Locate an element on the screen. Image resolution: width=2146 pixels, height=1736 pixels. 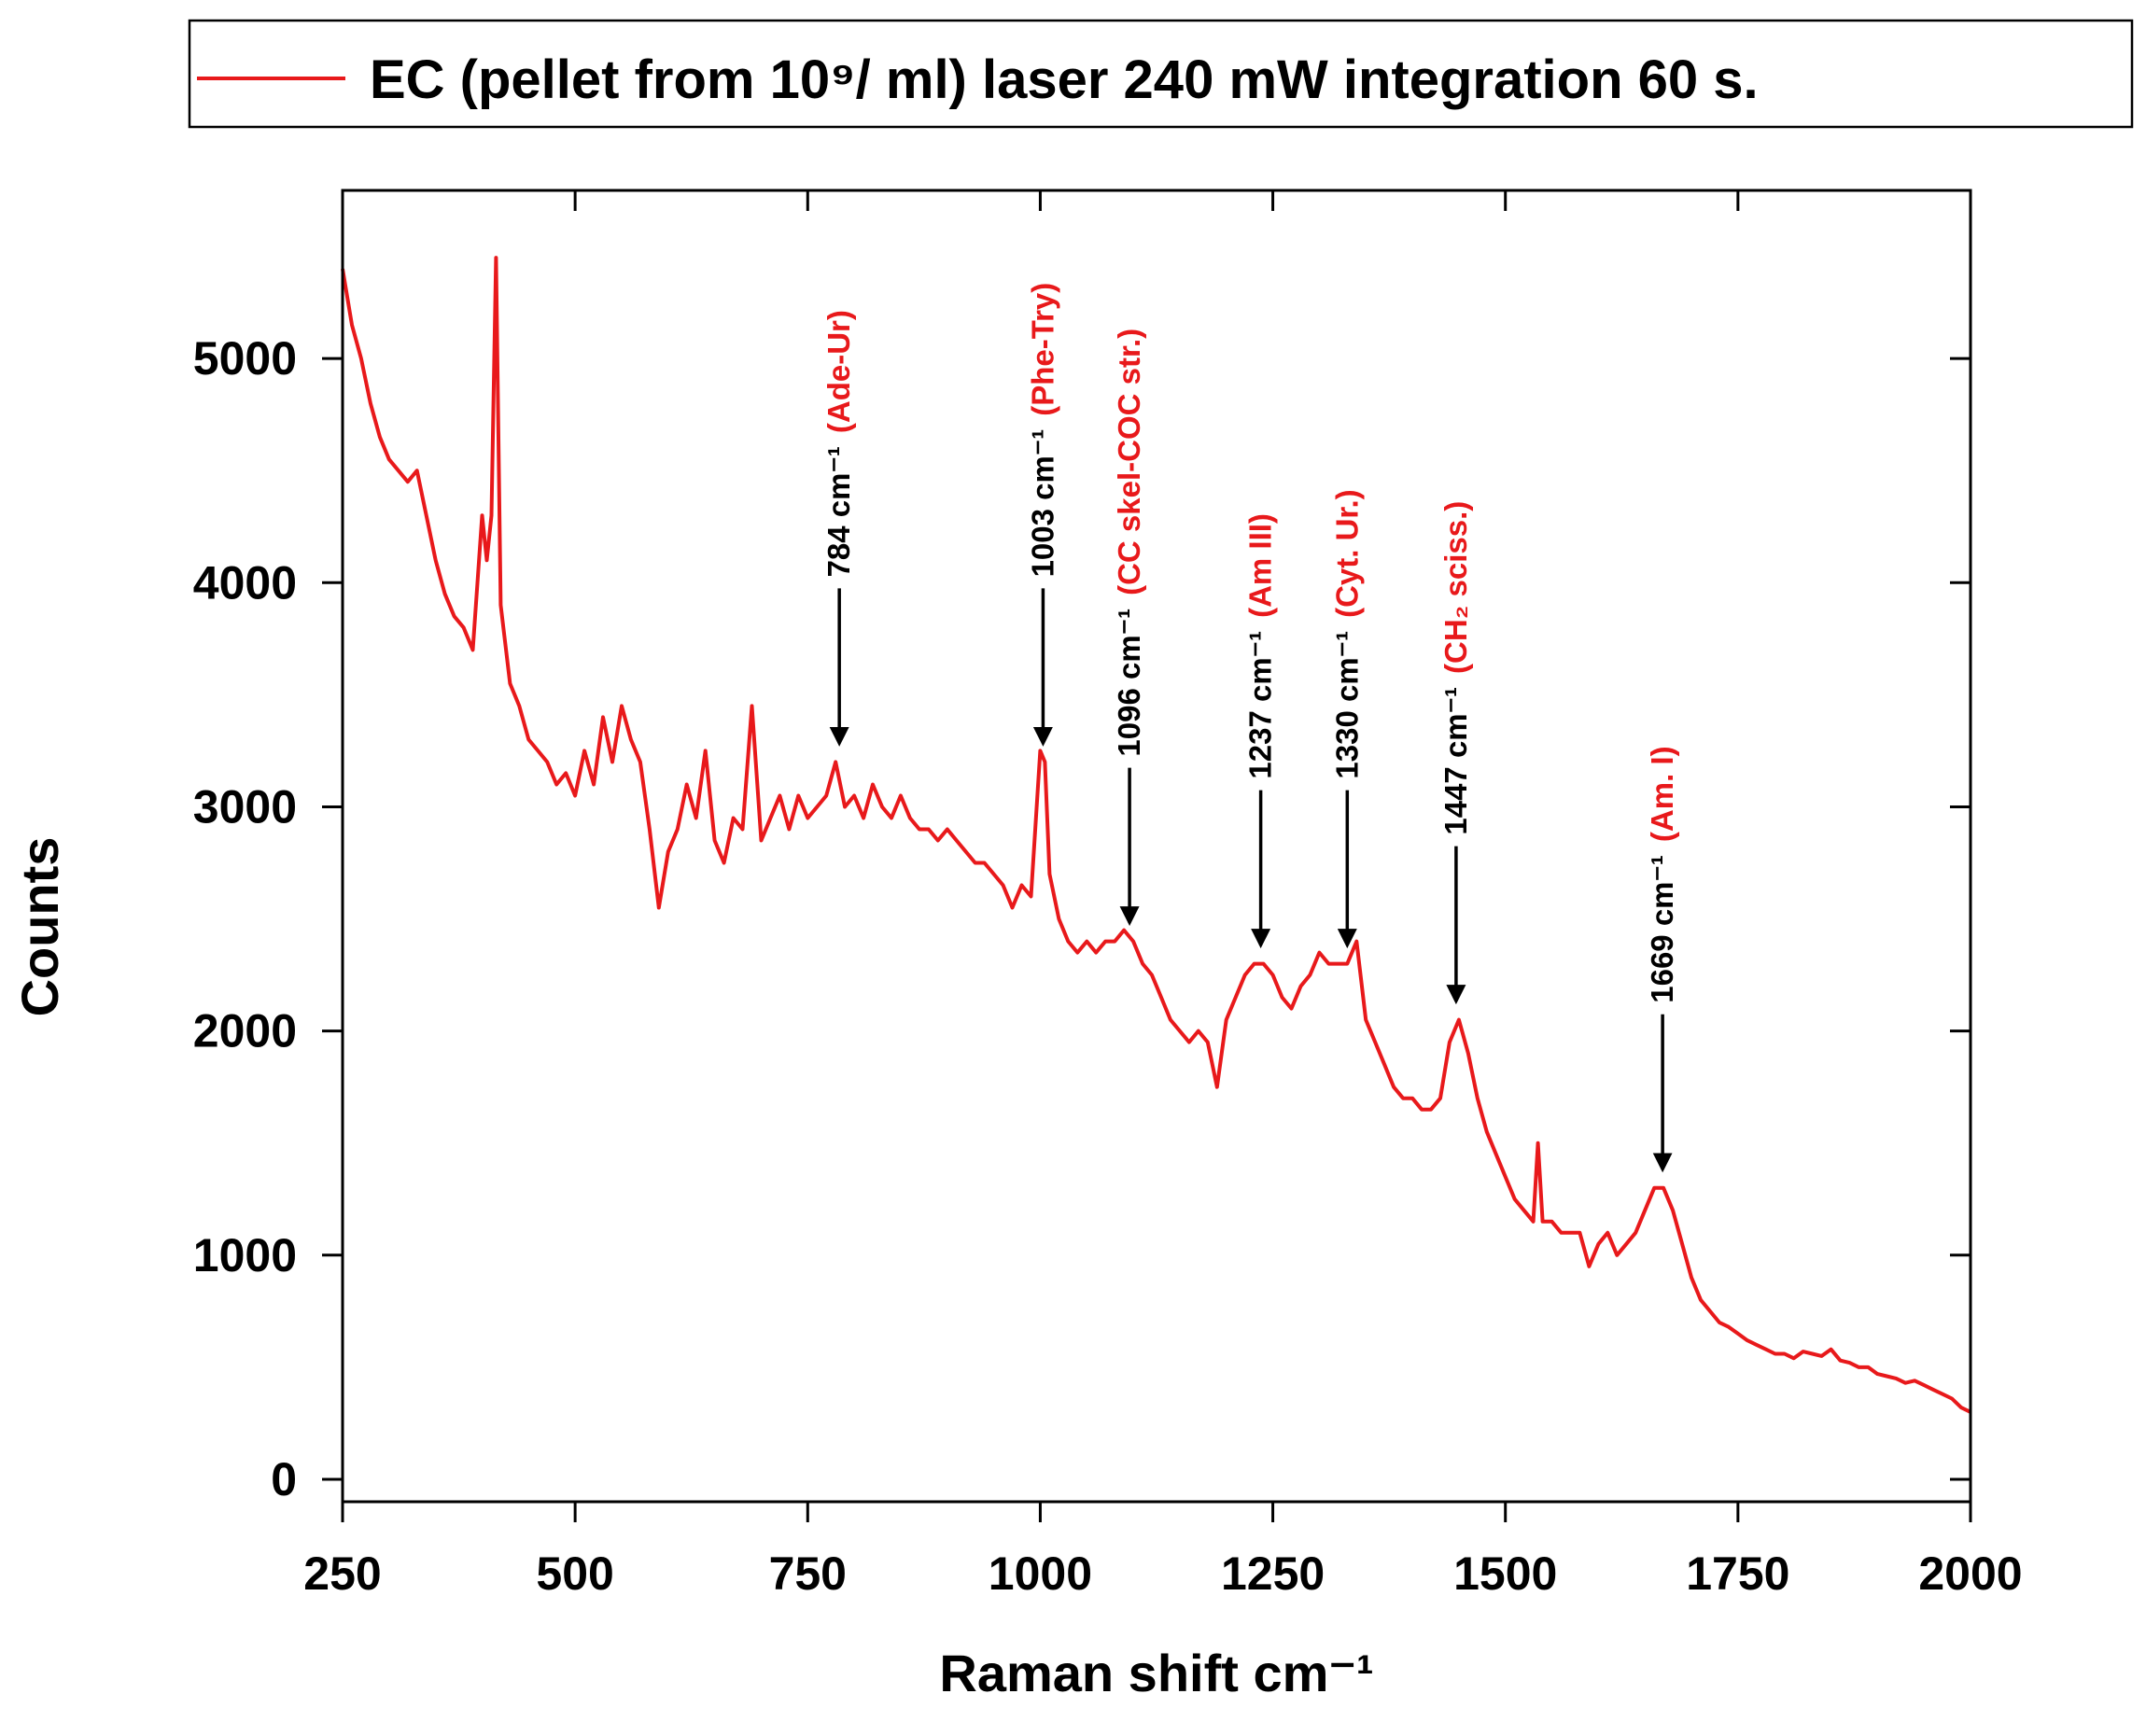
annotation: 1447 cm⁻¹ (CH₂ sciss.) is located at coordinates (1455, 668).